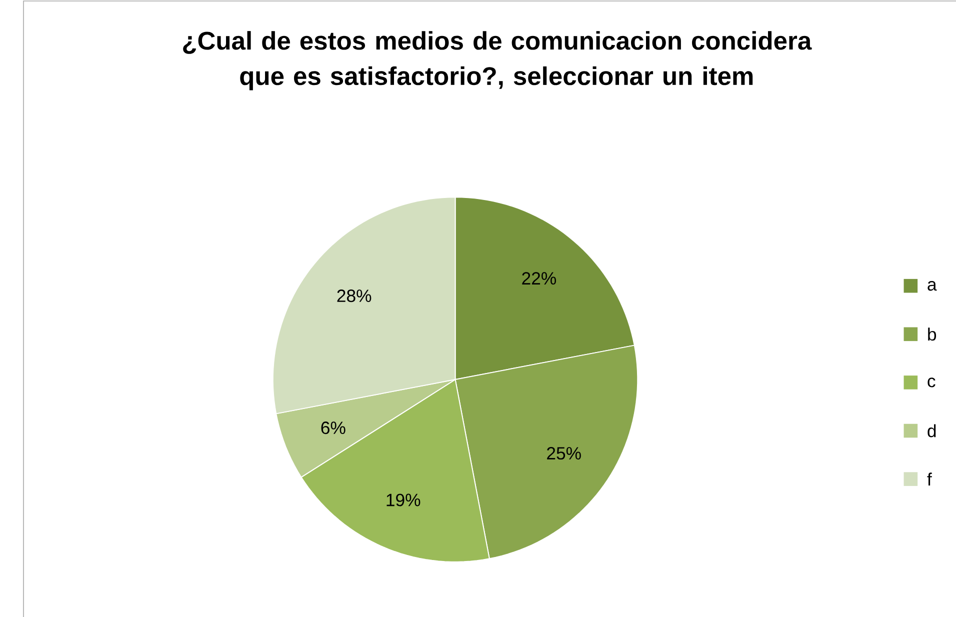  What do you see at coordinates (403, 500) in the screenshot?
I see `data-label: 19%` at bounding box center [403, 500].